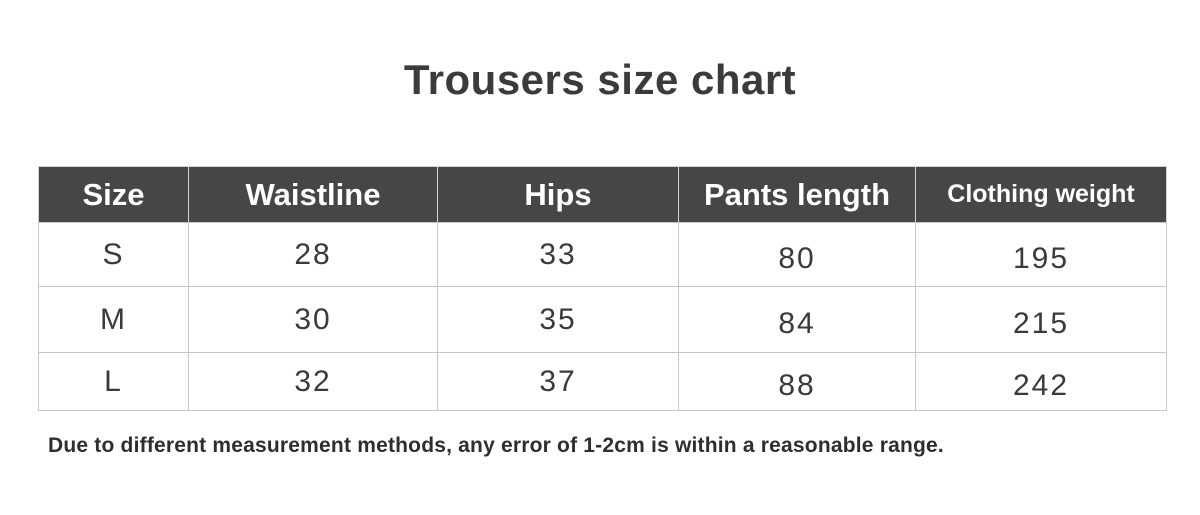  I want to click on column-header-clothing-weight: Clothing weight, so click(1041, 194).